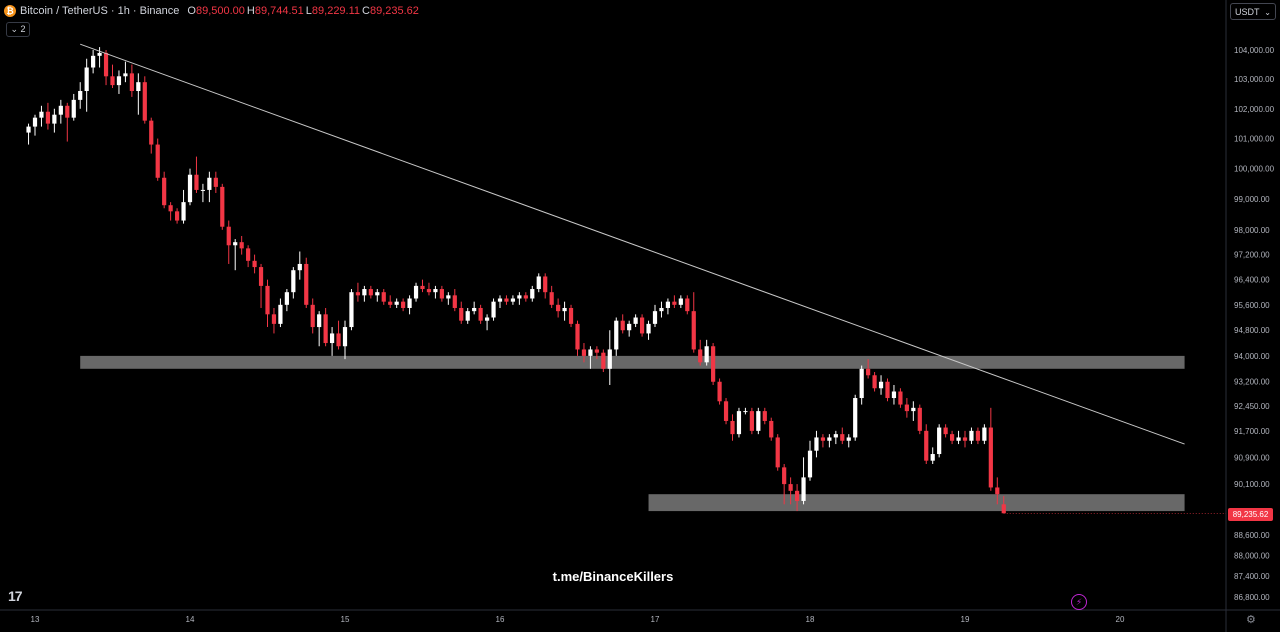 This screenshot has width=1280, height=632. Describe the element at coordinates (345, 619) in the screenshot. I see `x-tick-label: 15` at that location.